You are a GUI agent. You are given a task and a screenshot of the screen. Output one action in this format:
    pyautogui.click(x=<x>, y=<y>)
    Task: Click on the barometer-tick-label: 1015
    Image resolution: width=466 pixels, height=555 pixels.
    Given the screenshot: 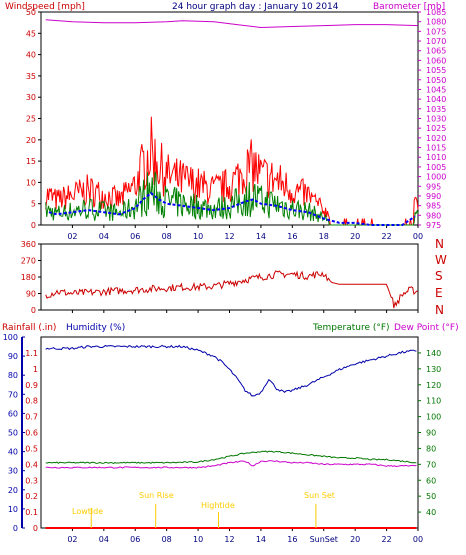 What is the action you would take?
    pyautogui.click(x=436, y=148)
    